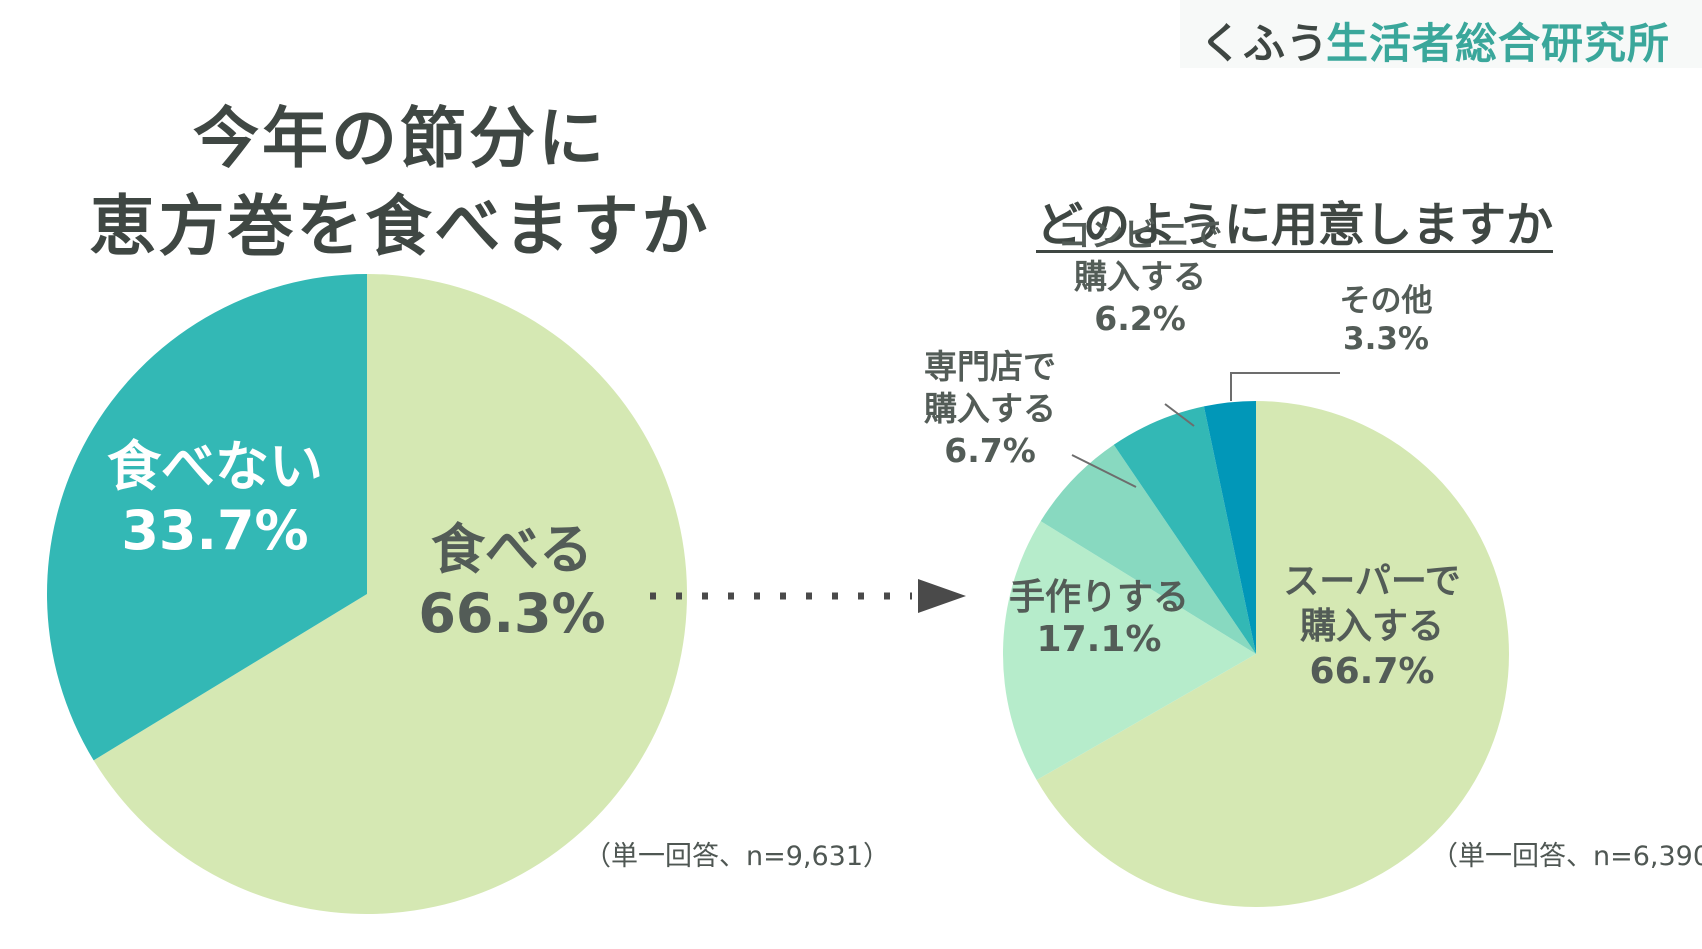 This screenshot has width=1702, height=949. Describe the element at coordinates (214, 530) in the screenshot. I see `chart1-slice-2-value: 33.7%` at that location.